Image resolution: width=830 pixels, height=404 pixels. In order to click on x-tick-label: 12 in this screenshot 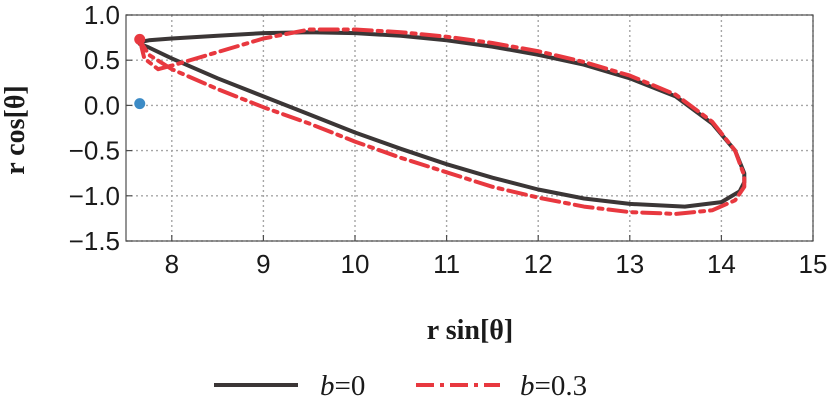, I will do `click(538, 264)`.